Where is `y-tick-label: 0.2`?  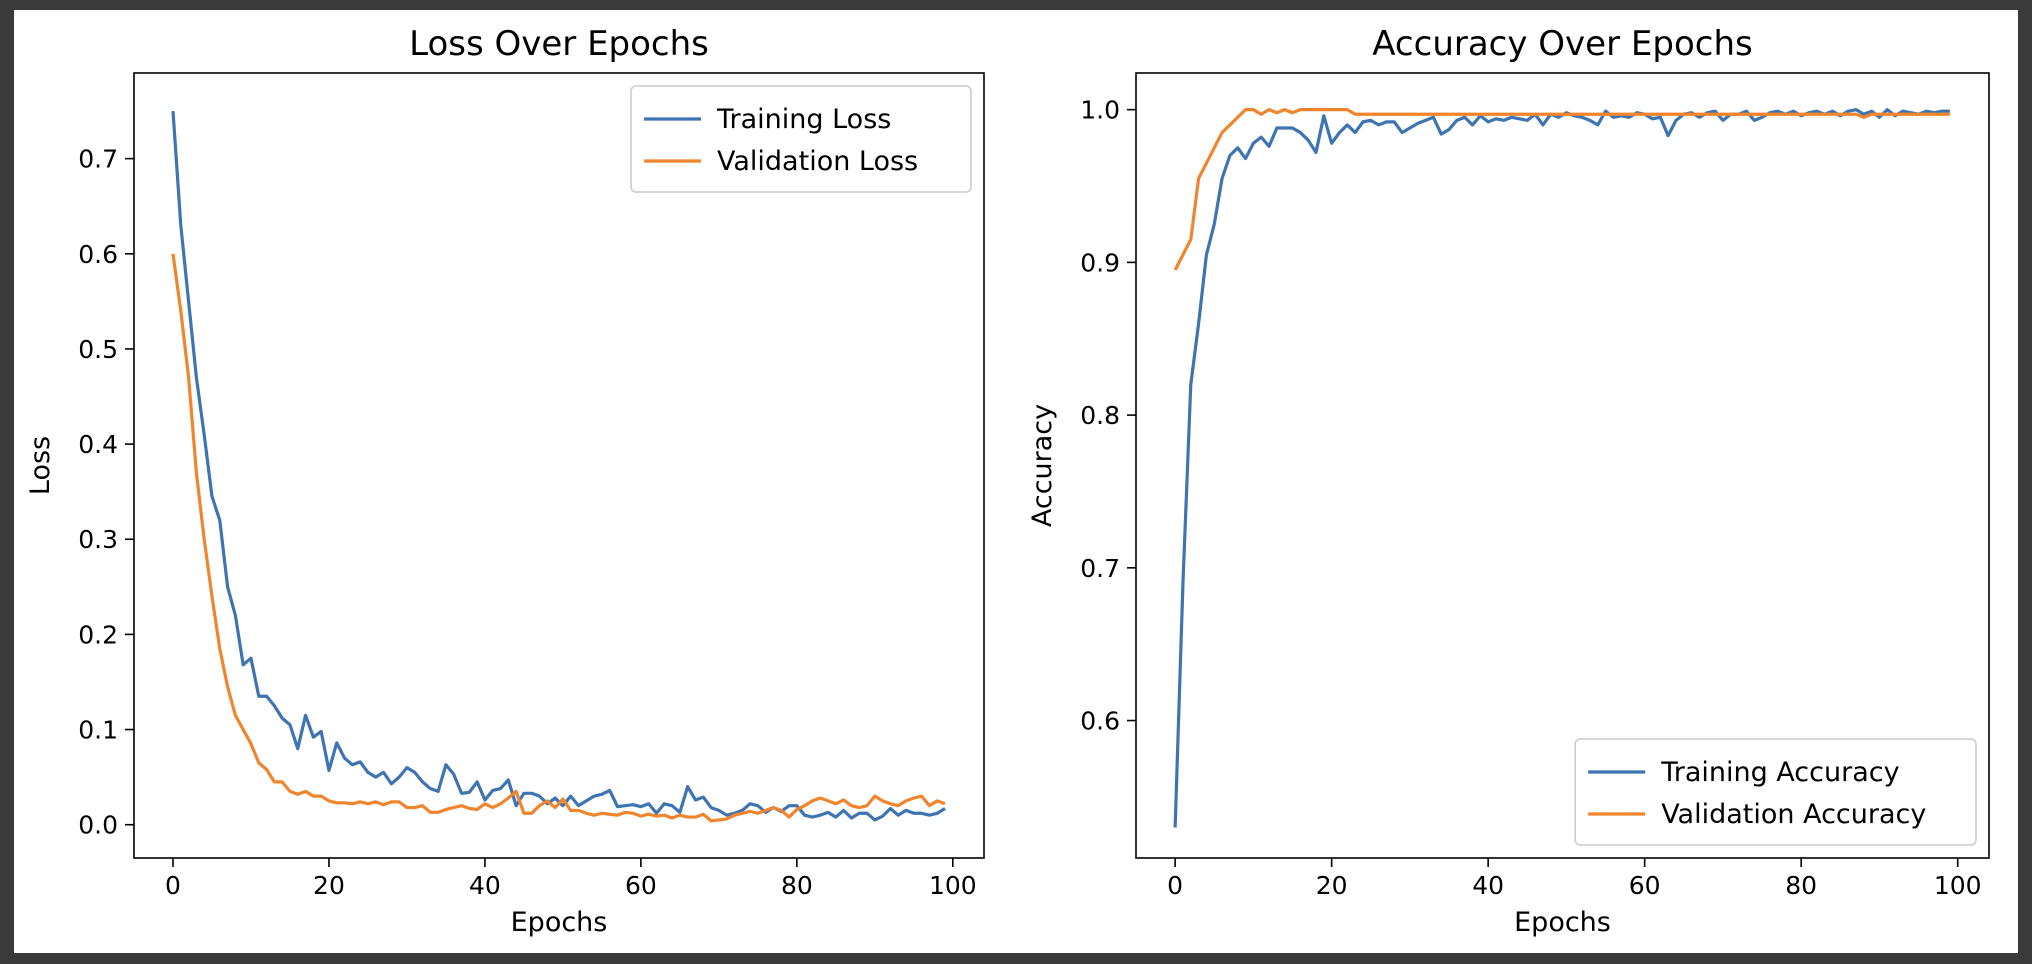
y-tick-label: 0.2 is located at coordinates (98, 634).